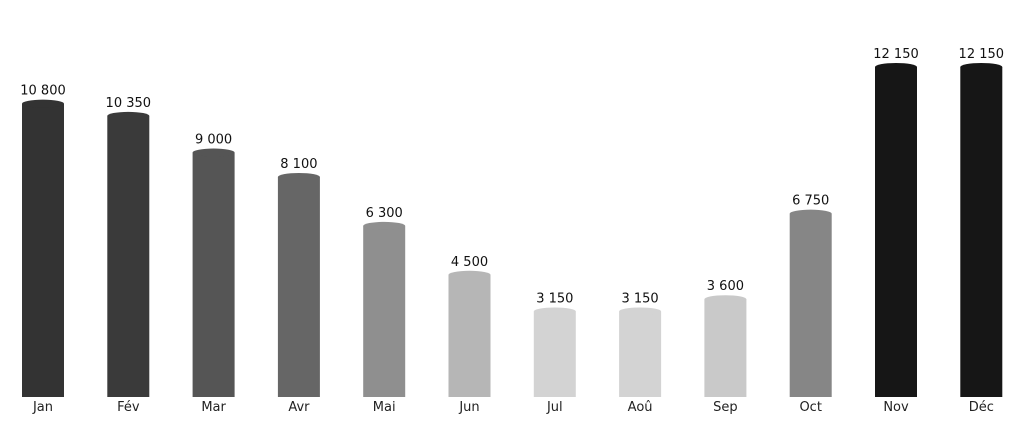 The height and width of the screenshot is (422, 1024). Describe the element at coordinates (725, 407) in the screenshot. I see `x-tick-label: Sep` at that location.